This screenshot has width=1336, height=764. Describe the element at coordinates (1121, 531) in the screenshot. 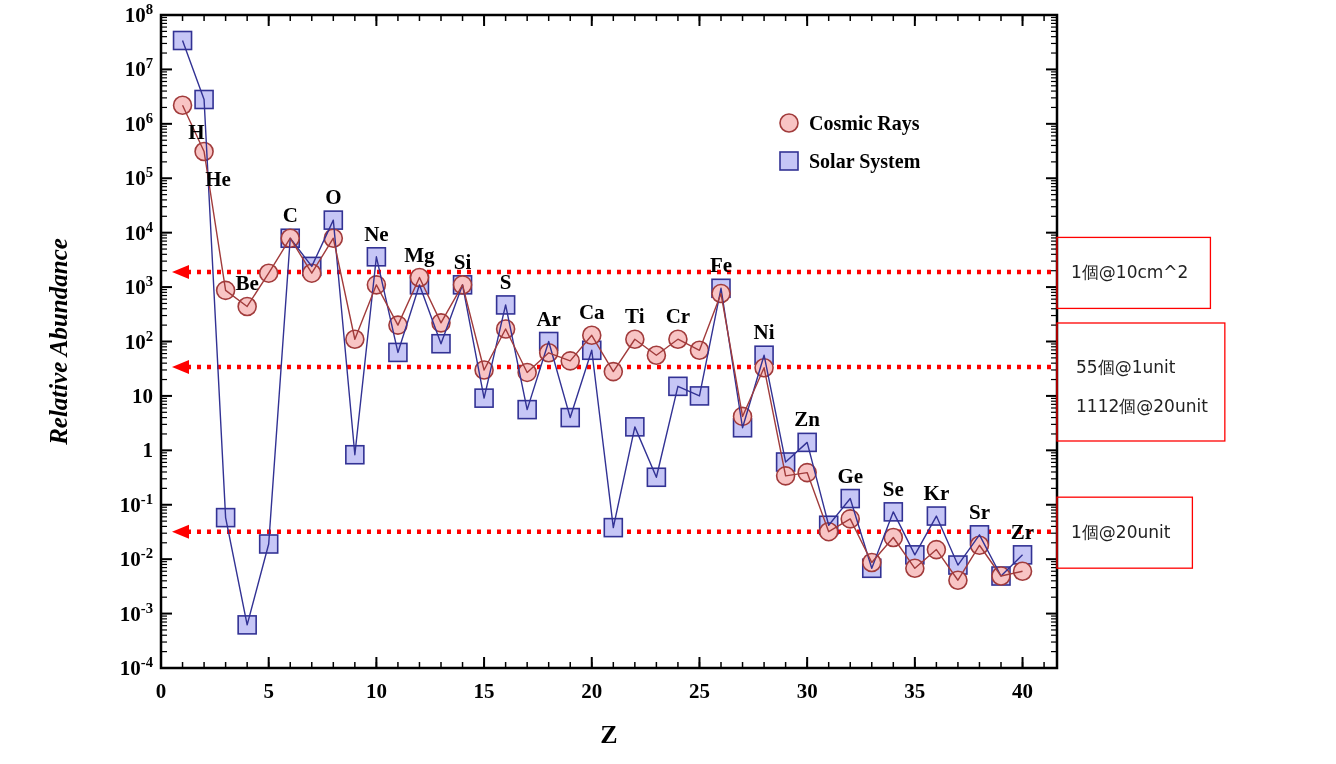

I see `ref-line-label: 1個@20unit` at that location.